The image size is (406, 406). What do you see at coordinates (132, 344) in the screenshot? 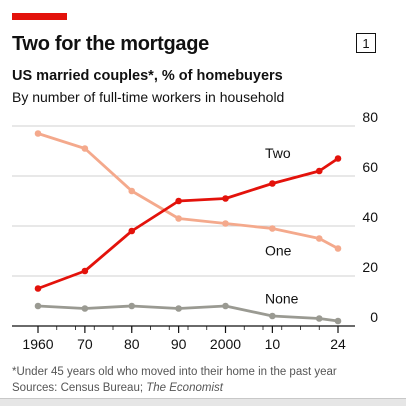
I see `x-tick-label: 80` at bounding box center [132, 344].